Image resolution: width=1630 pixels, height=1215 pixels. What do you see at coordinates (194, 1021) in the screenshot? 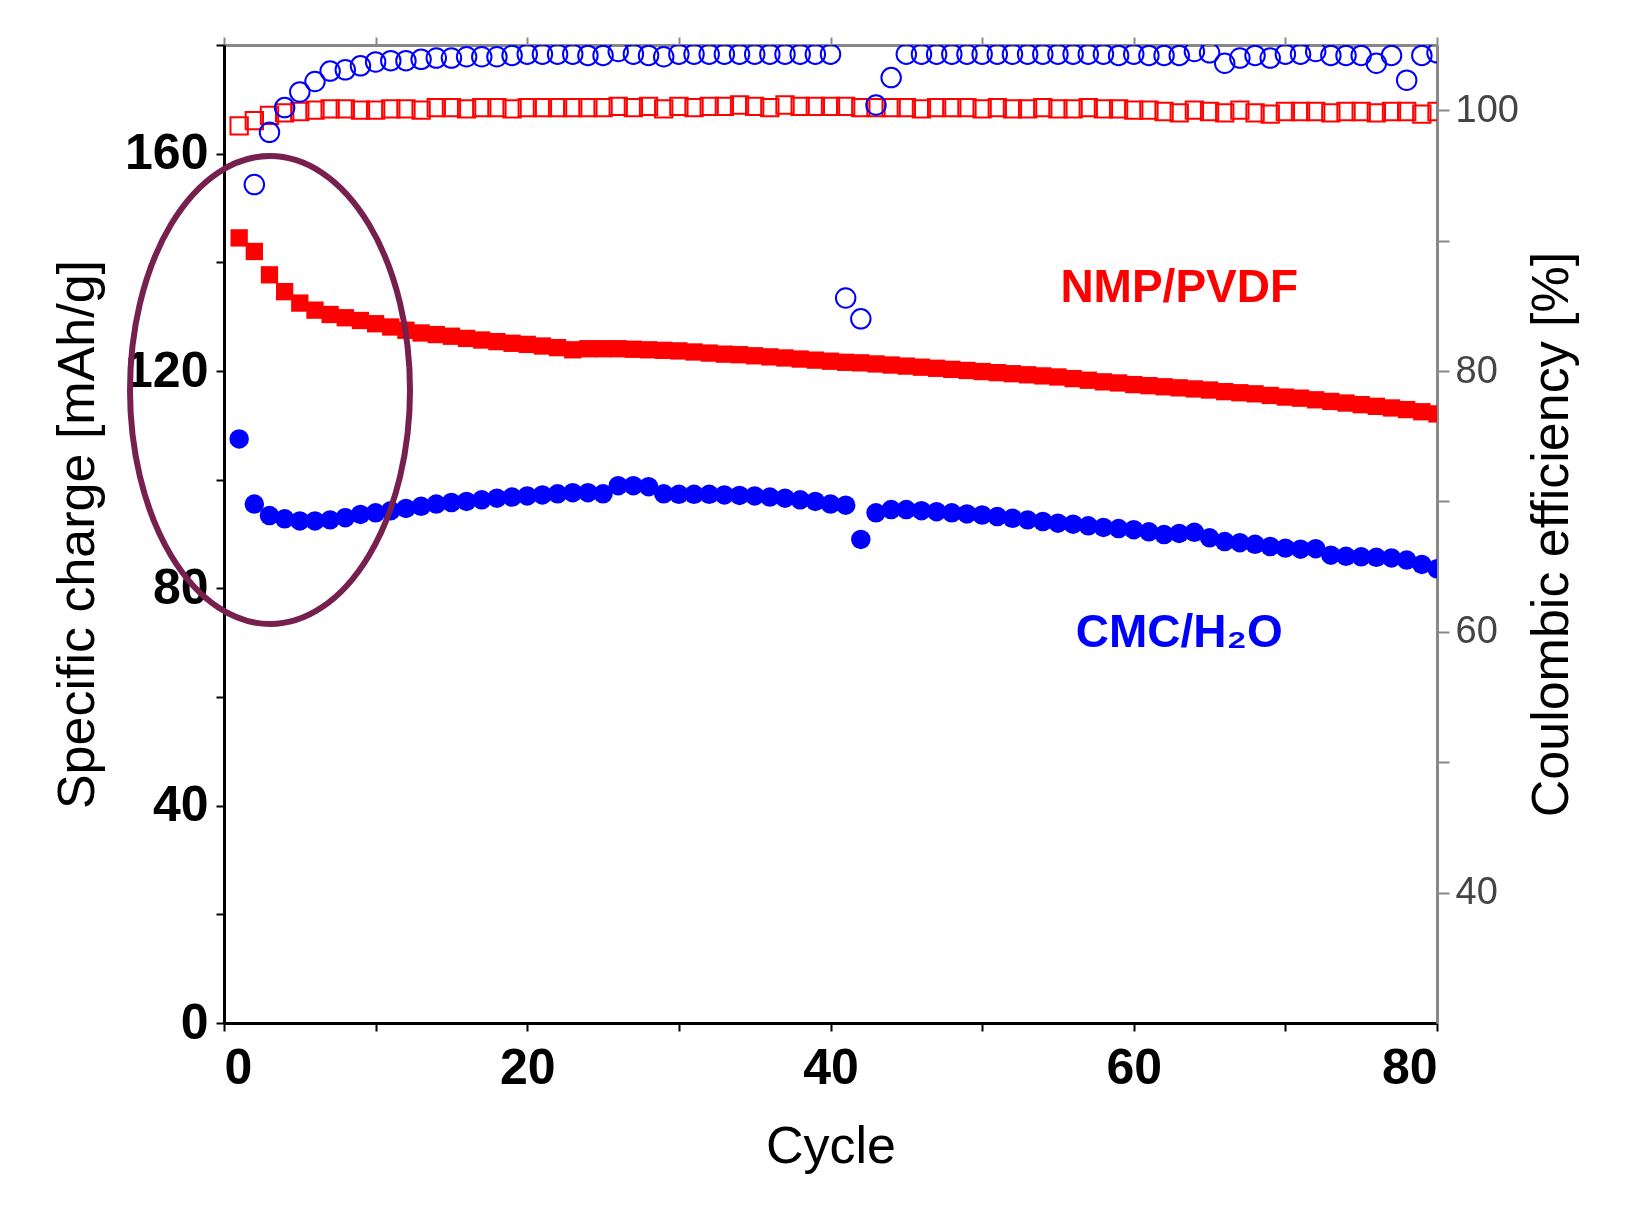
I see `y-tick-label: 0` at bounding box center [194, 1021].